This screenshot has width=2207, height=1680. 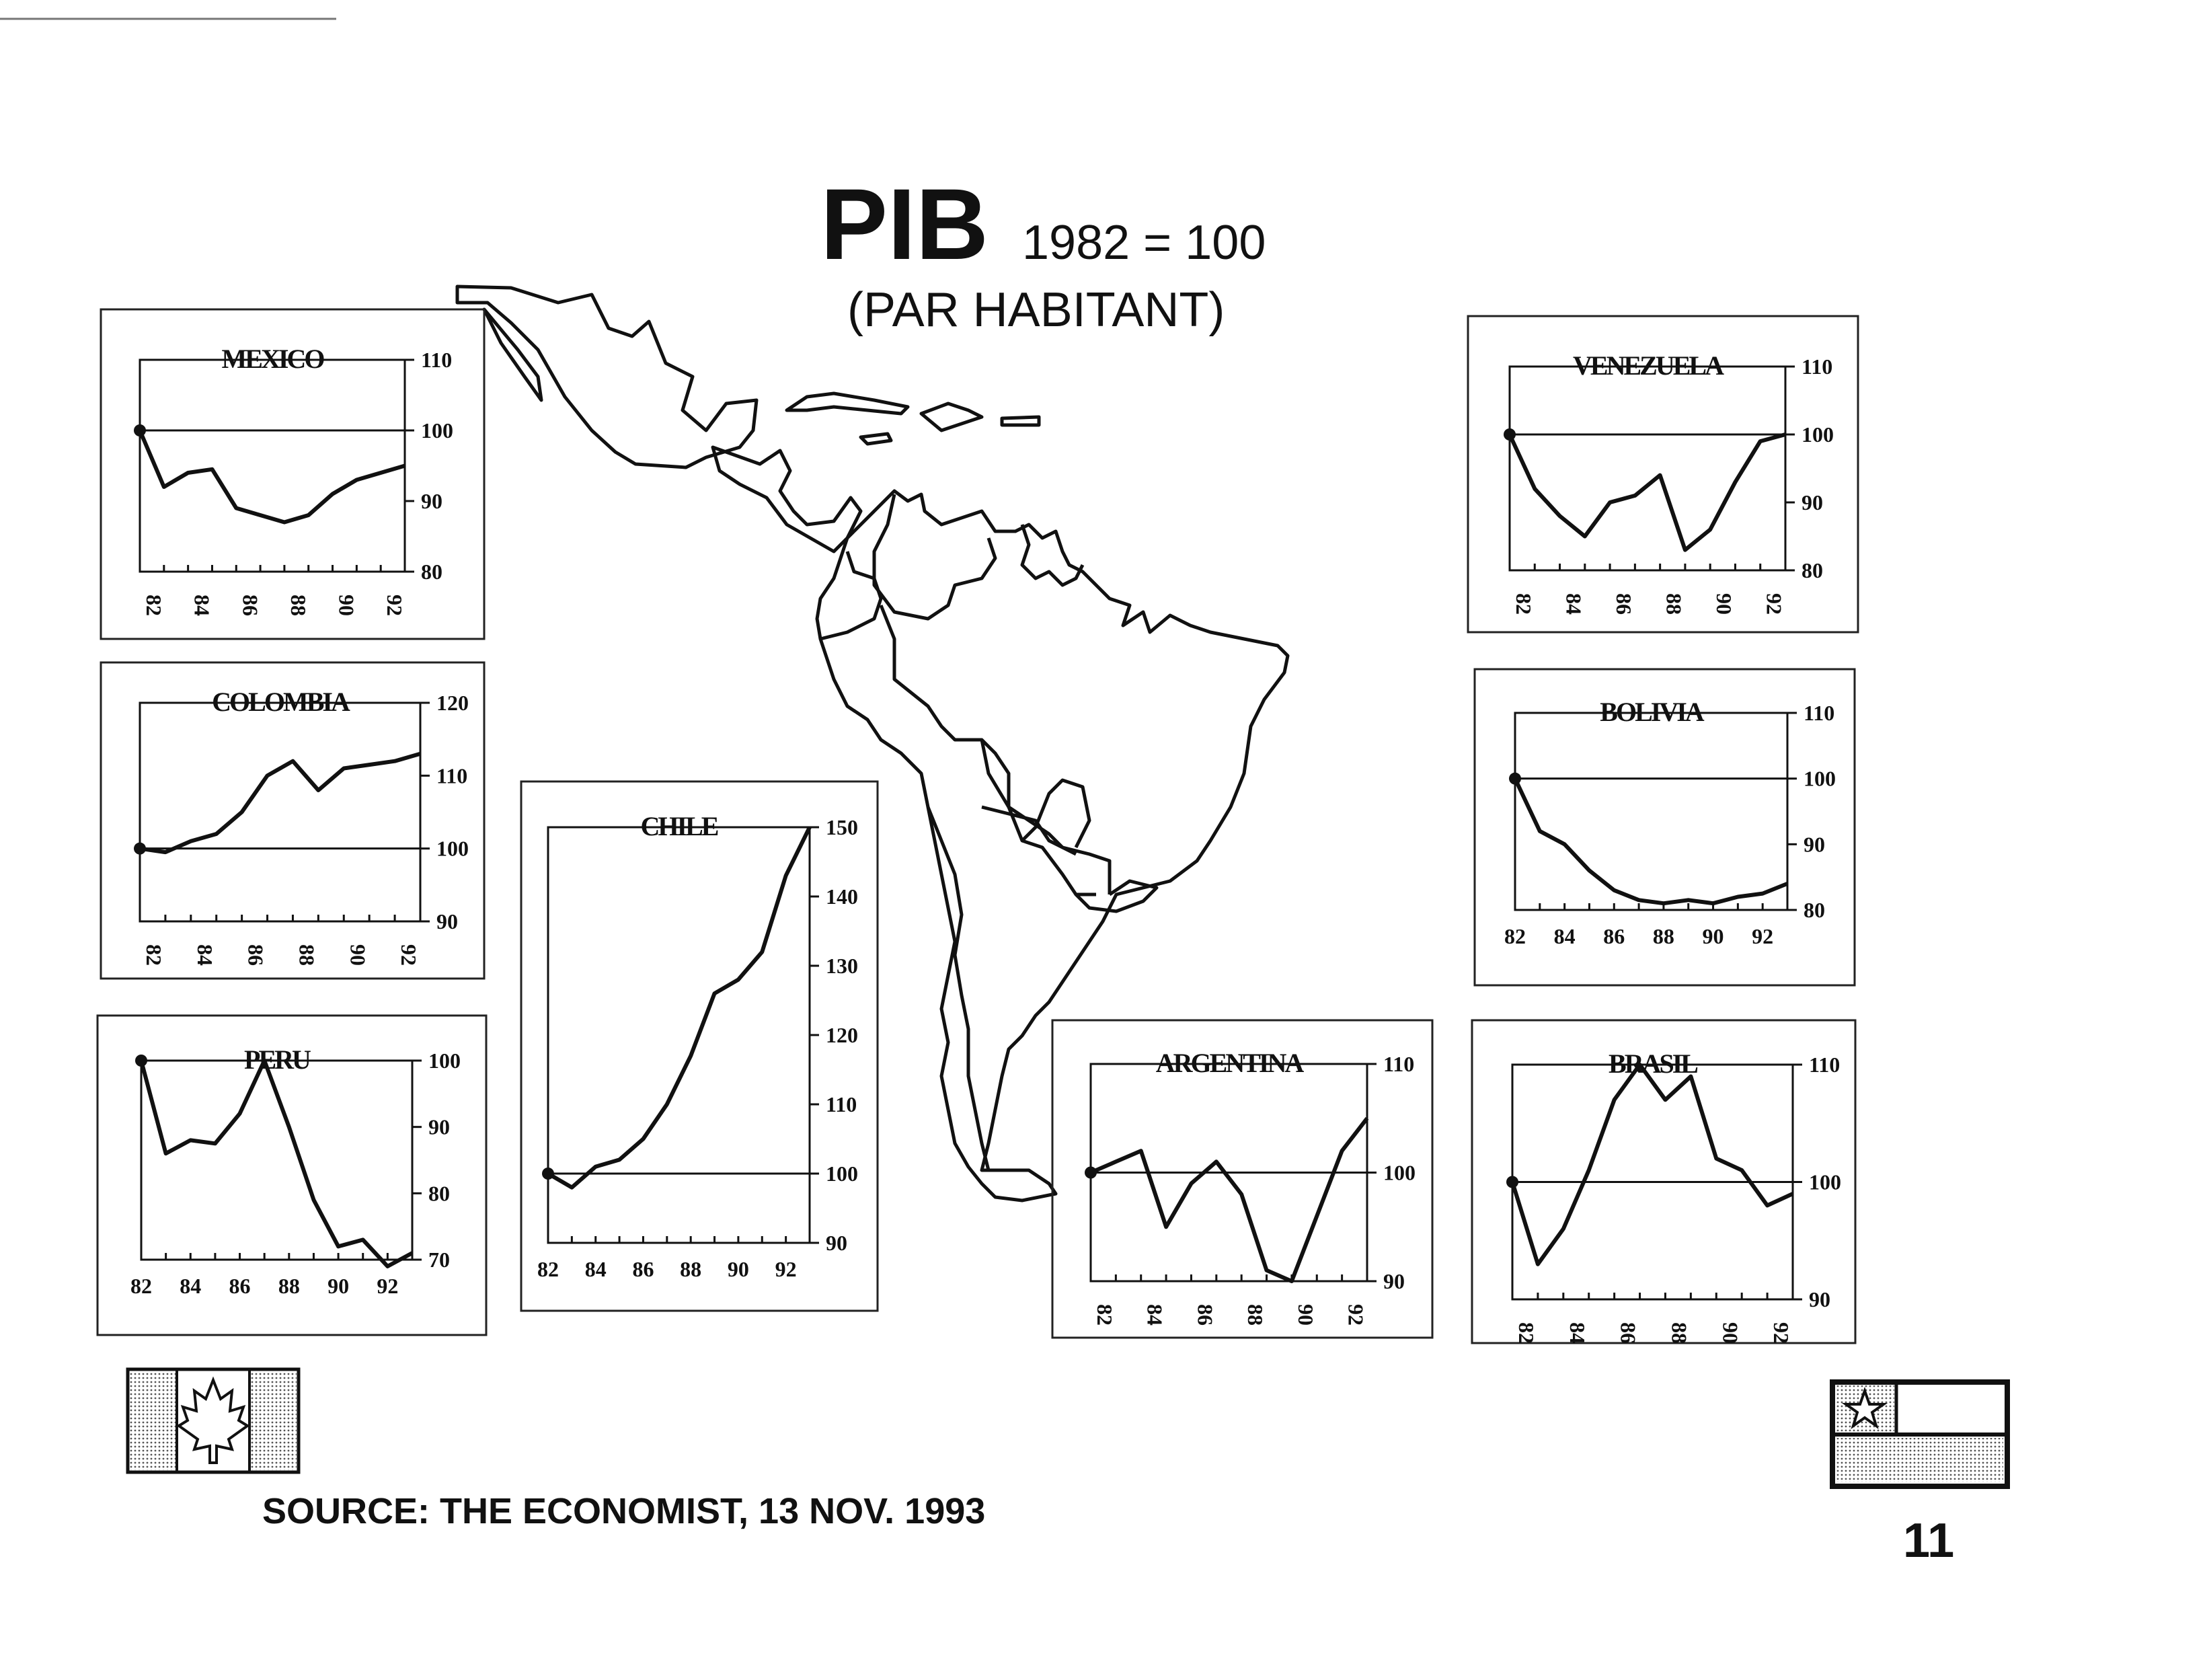 I want to click on chart-venezuela: VENEZUELA 110 100 90 80 82 84 86 88 90 92, so click(x=1663, y=474).